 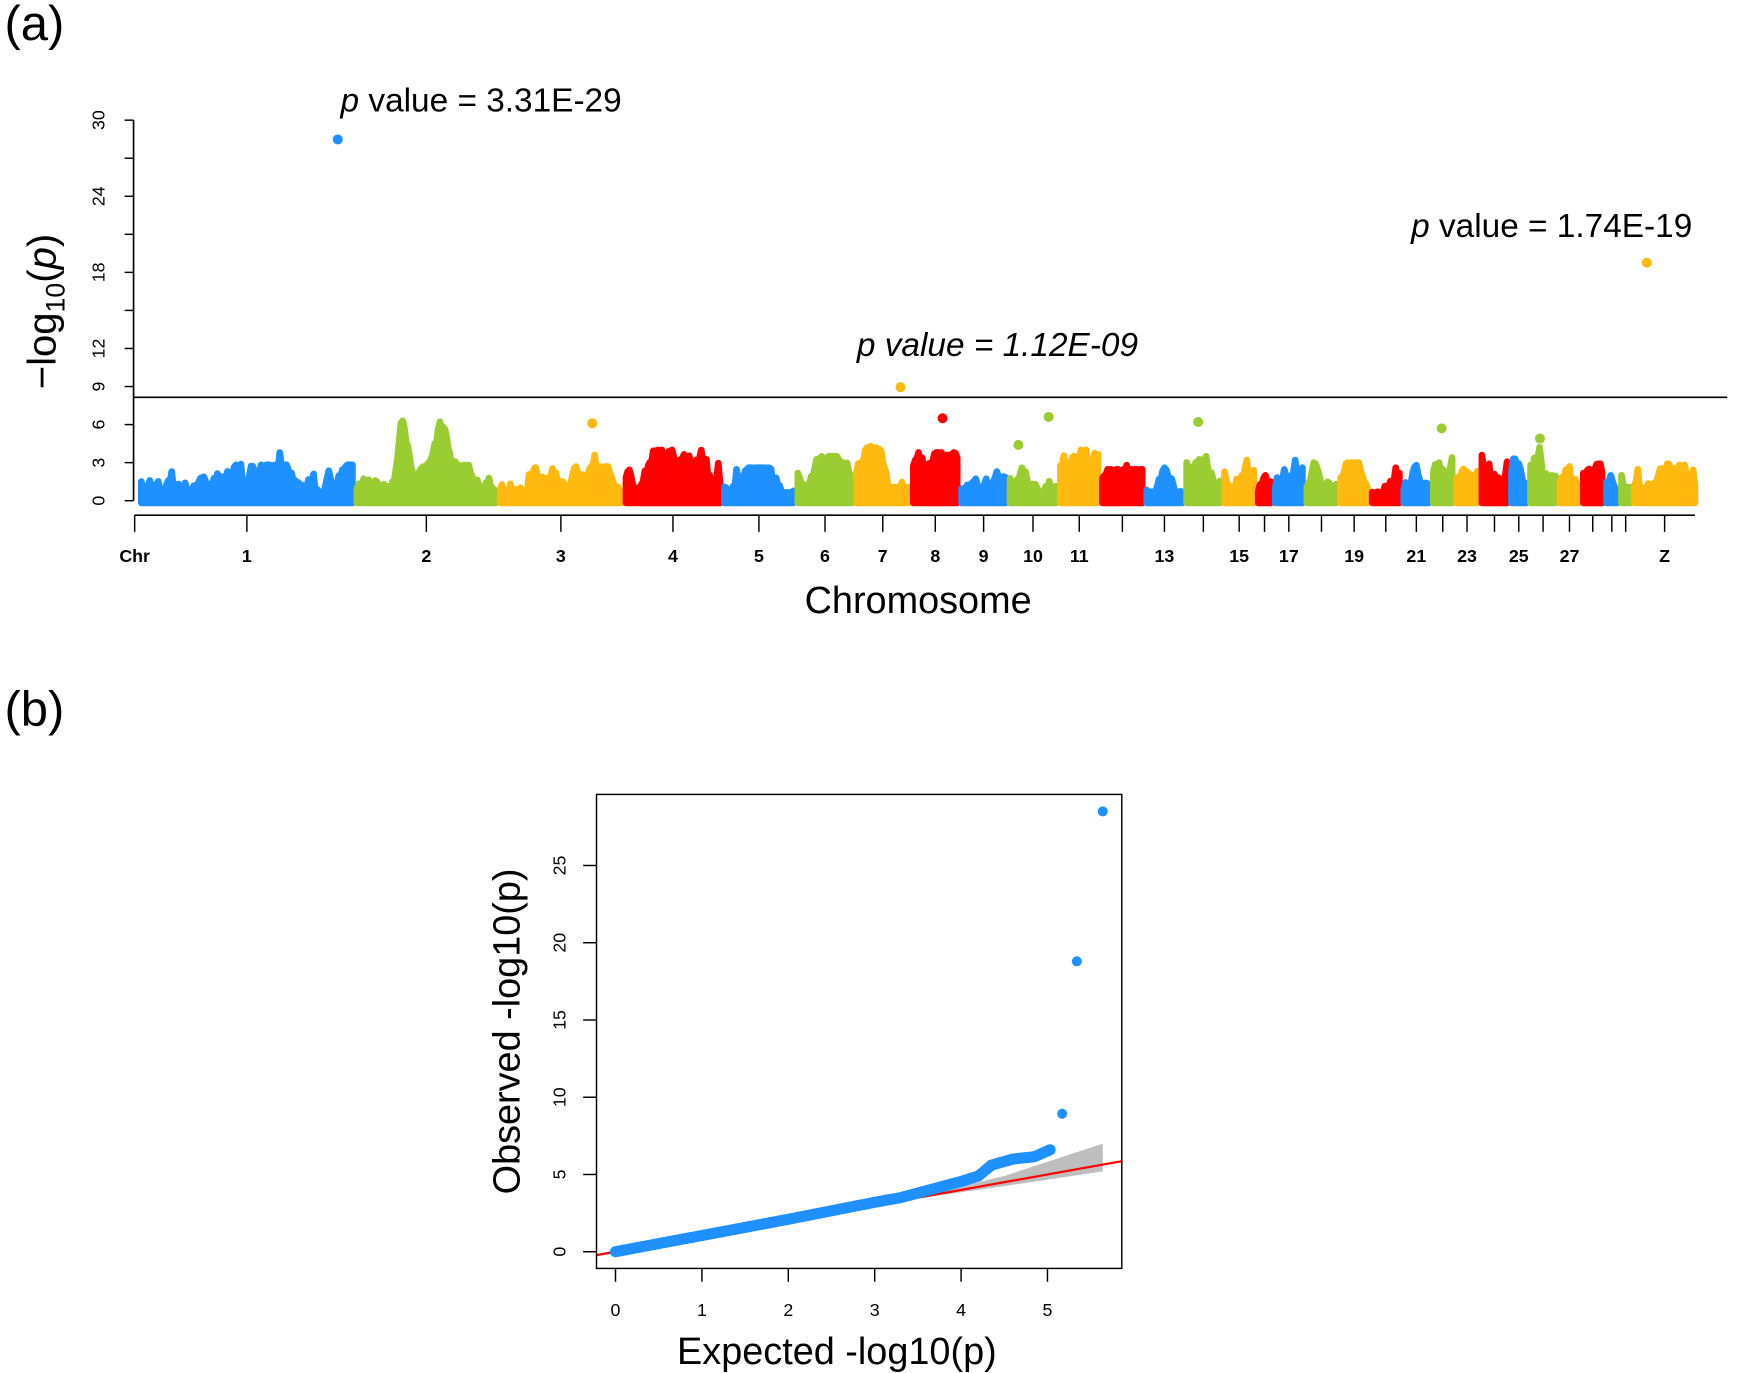 I want to click on x-tick-label: 6, so click(x=825, y=556).